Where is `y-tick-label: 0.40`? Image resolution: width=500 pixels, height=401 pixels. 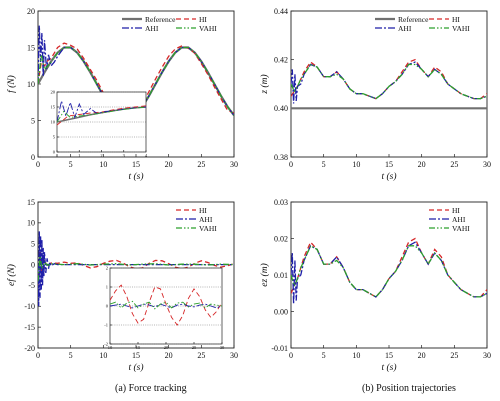
y-tick-label: 0.40 is located at coordinates (281, 108).